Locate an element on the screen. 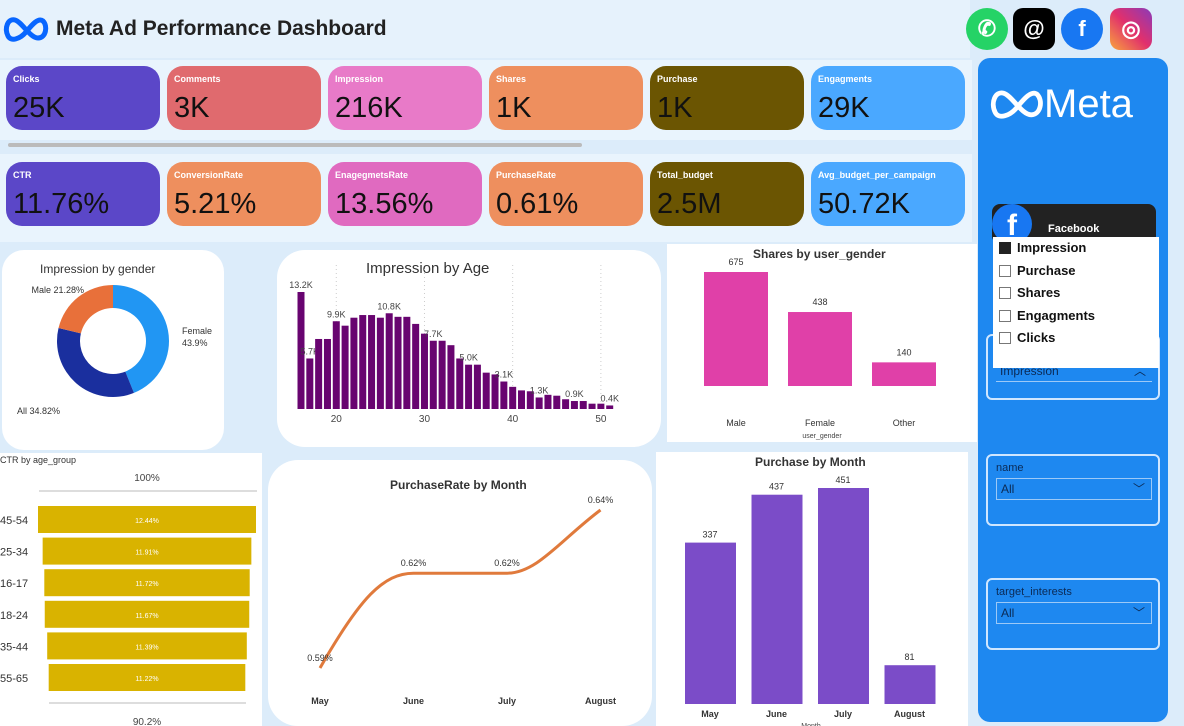 This screenshot has width=1184, height=726. kpi-value: 2.5M is located at coordinates (689, 204).